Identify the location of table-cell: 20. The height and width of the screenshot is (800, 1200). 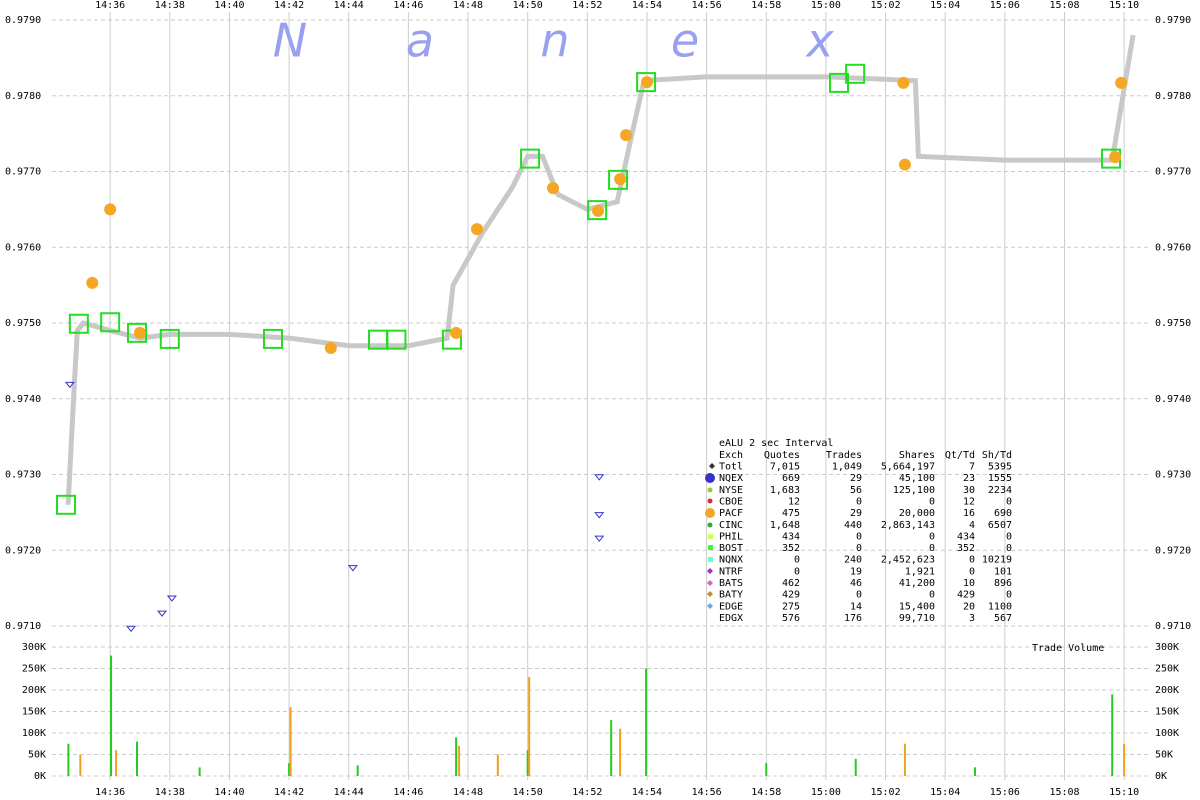
(969, 606).